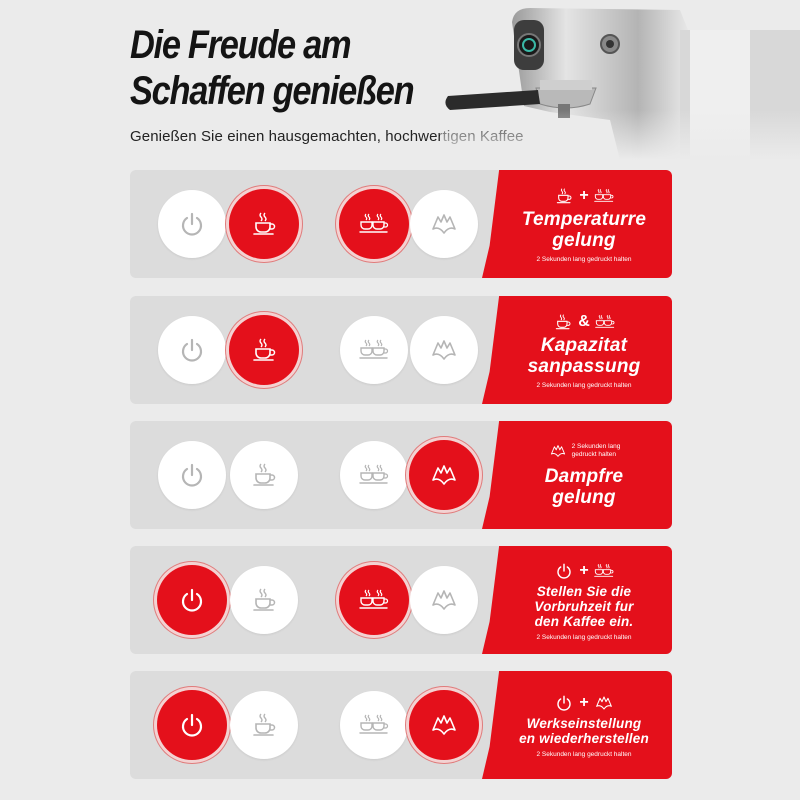 This screenshot has width=800, height=800. I want to click on button-combo: &, so click(584, 322).